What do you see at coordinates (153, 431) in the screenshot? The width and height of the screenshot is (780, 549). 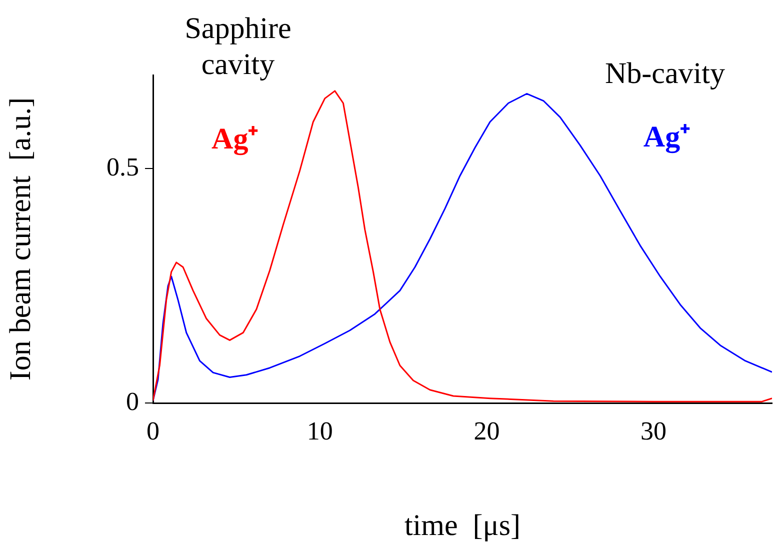 I see `x-tick-label: 0` at bounding box center [153, 431].